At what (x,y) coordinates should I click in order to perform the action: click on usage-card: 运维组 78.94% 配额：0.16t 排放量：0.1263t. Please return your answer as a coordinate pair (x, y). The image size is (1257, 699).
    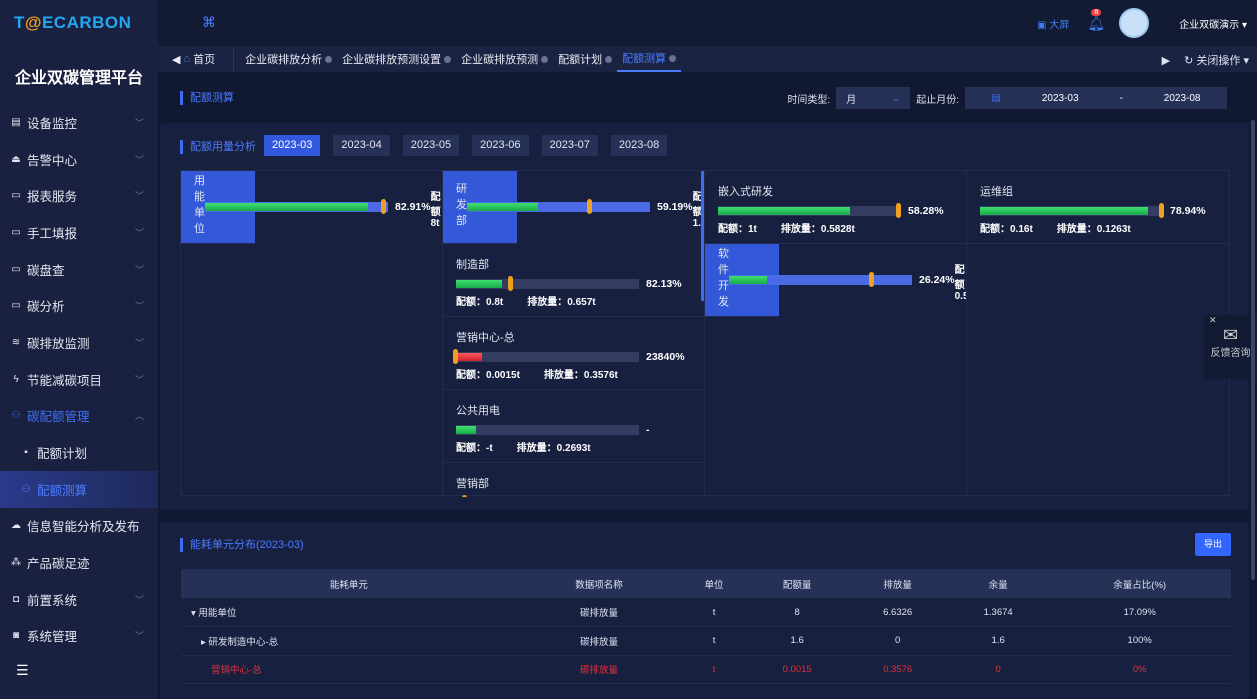
    Looking at the image, I should click on (1098, 207).